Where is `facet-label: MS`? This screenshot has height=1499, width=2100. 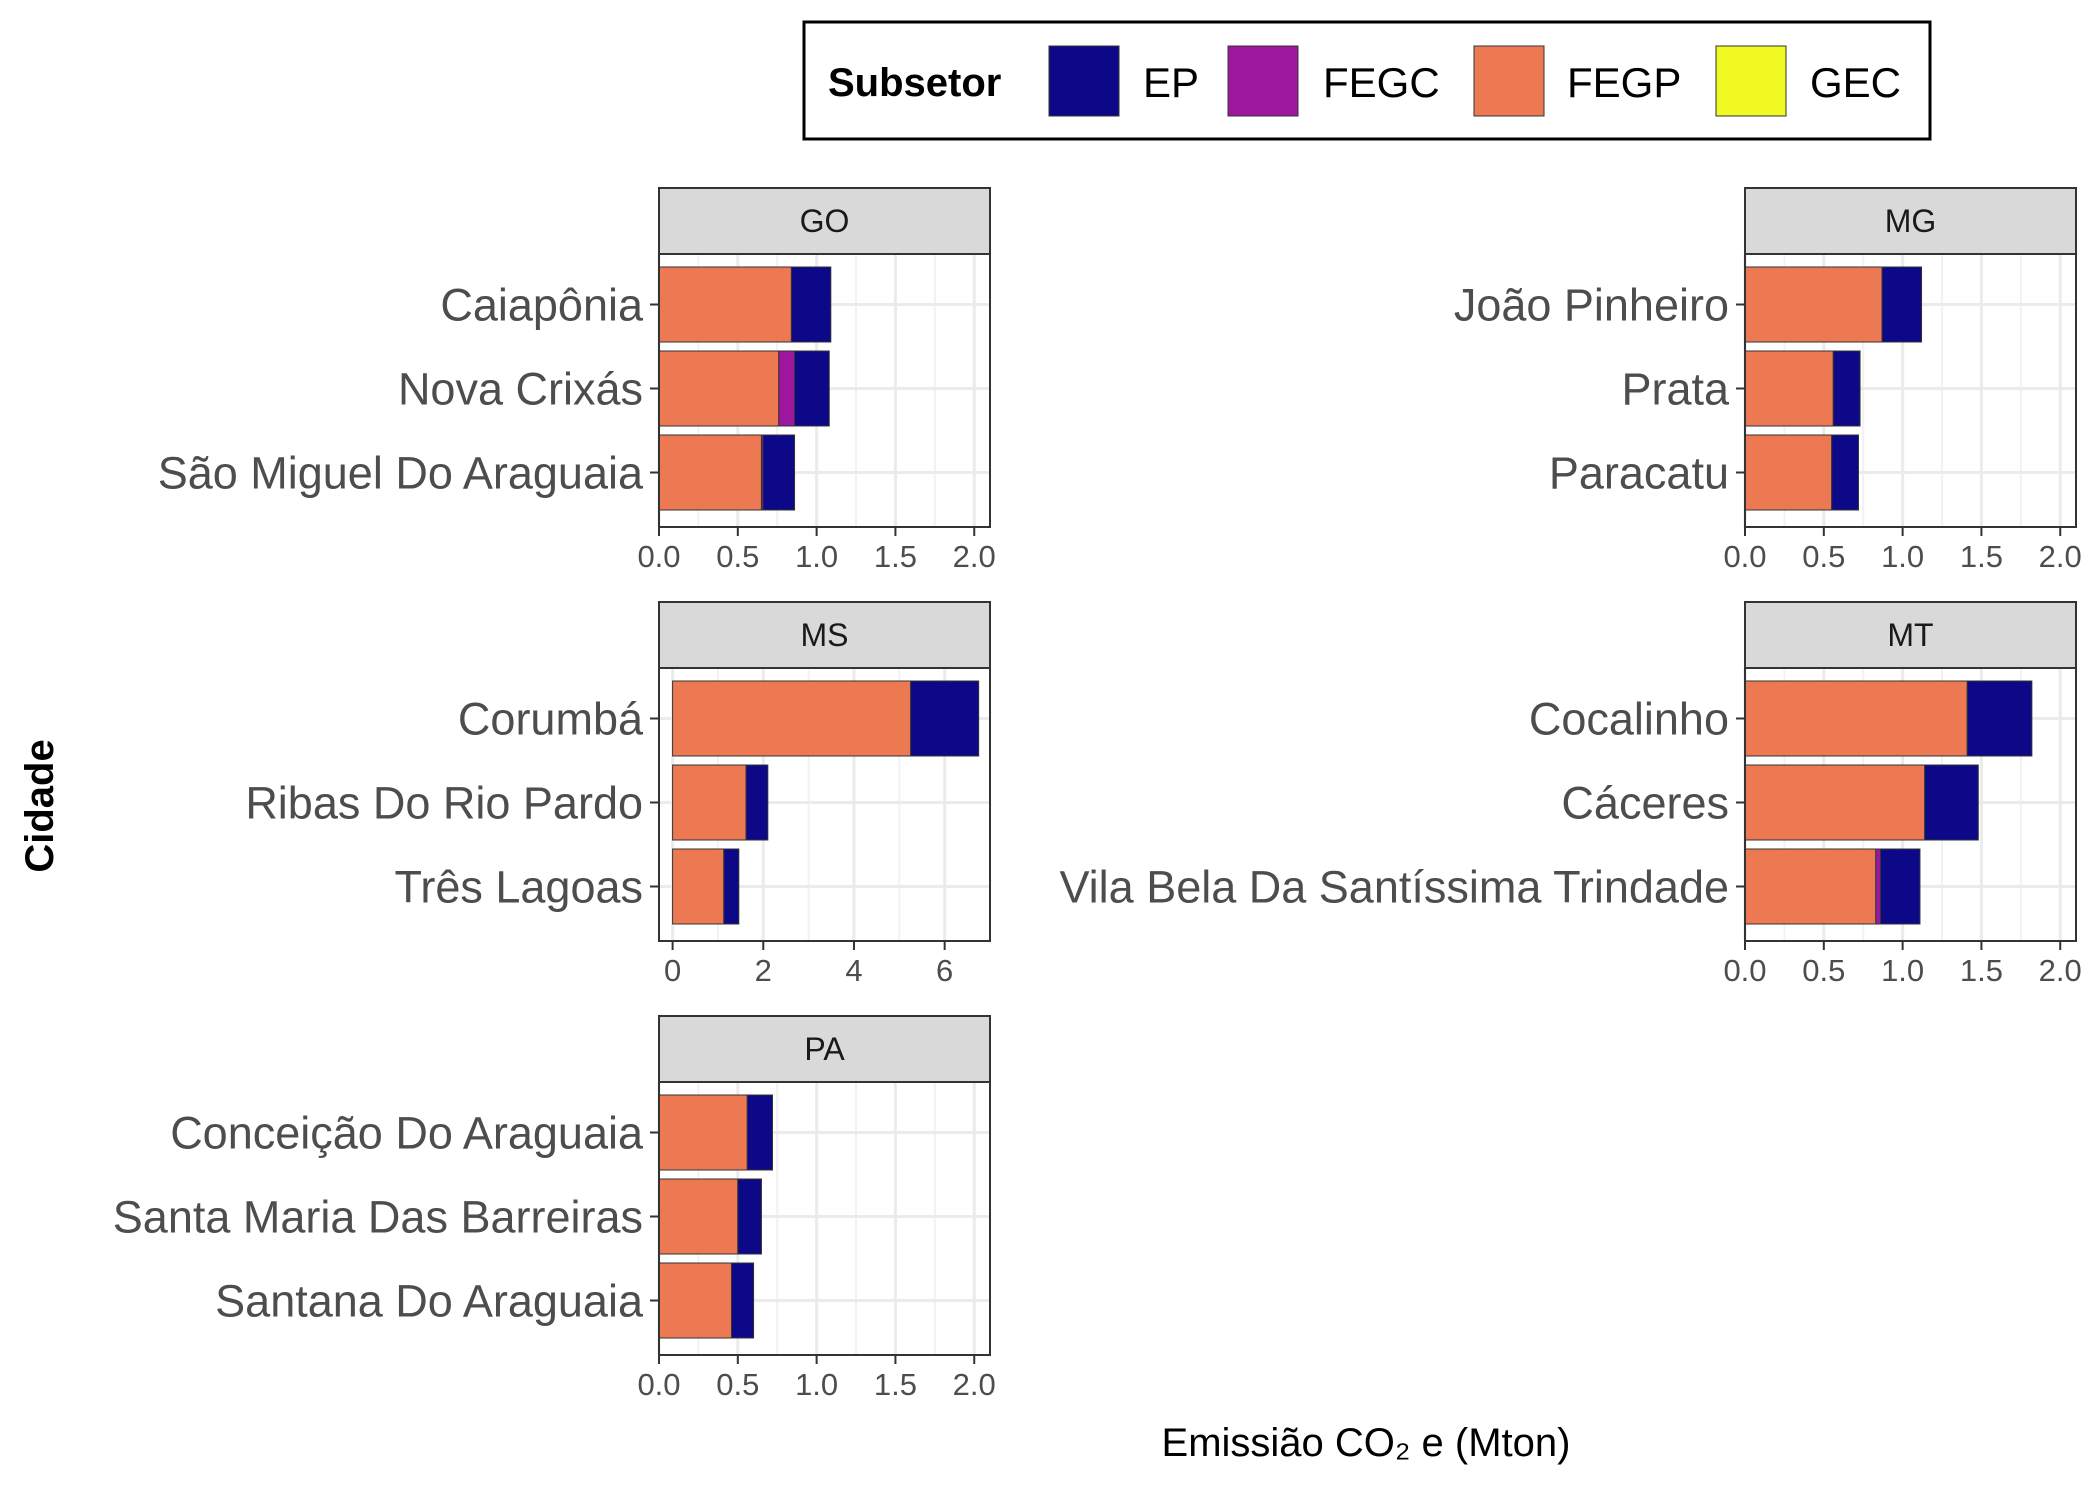 facet-label: MS is located at coordinates (825, 635).